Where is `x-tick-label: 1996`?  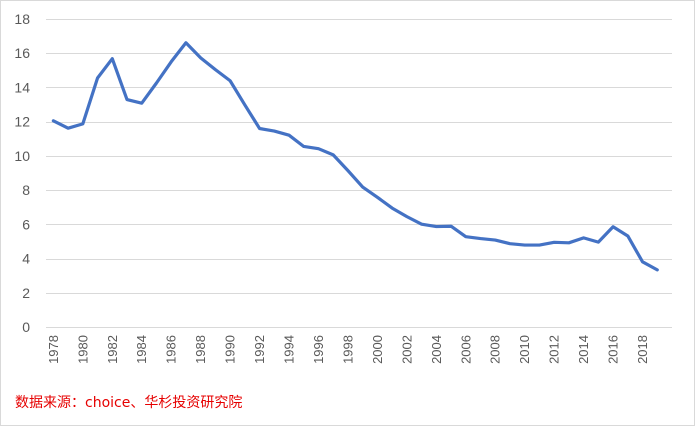
x-tick-label: 1996 is located at coordinates (318, 349).